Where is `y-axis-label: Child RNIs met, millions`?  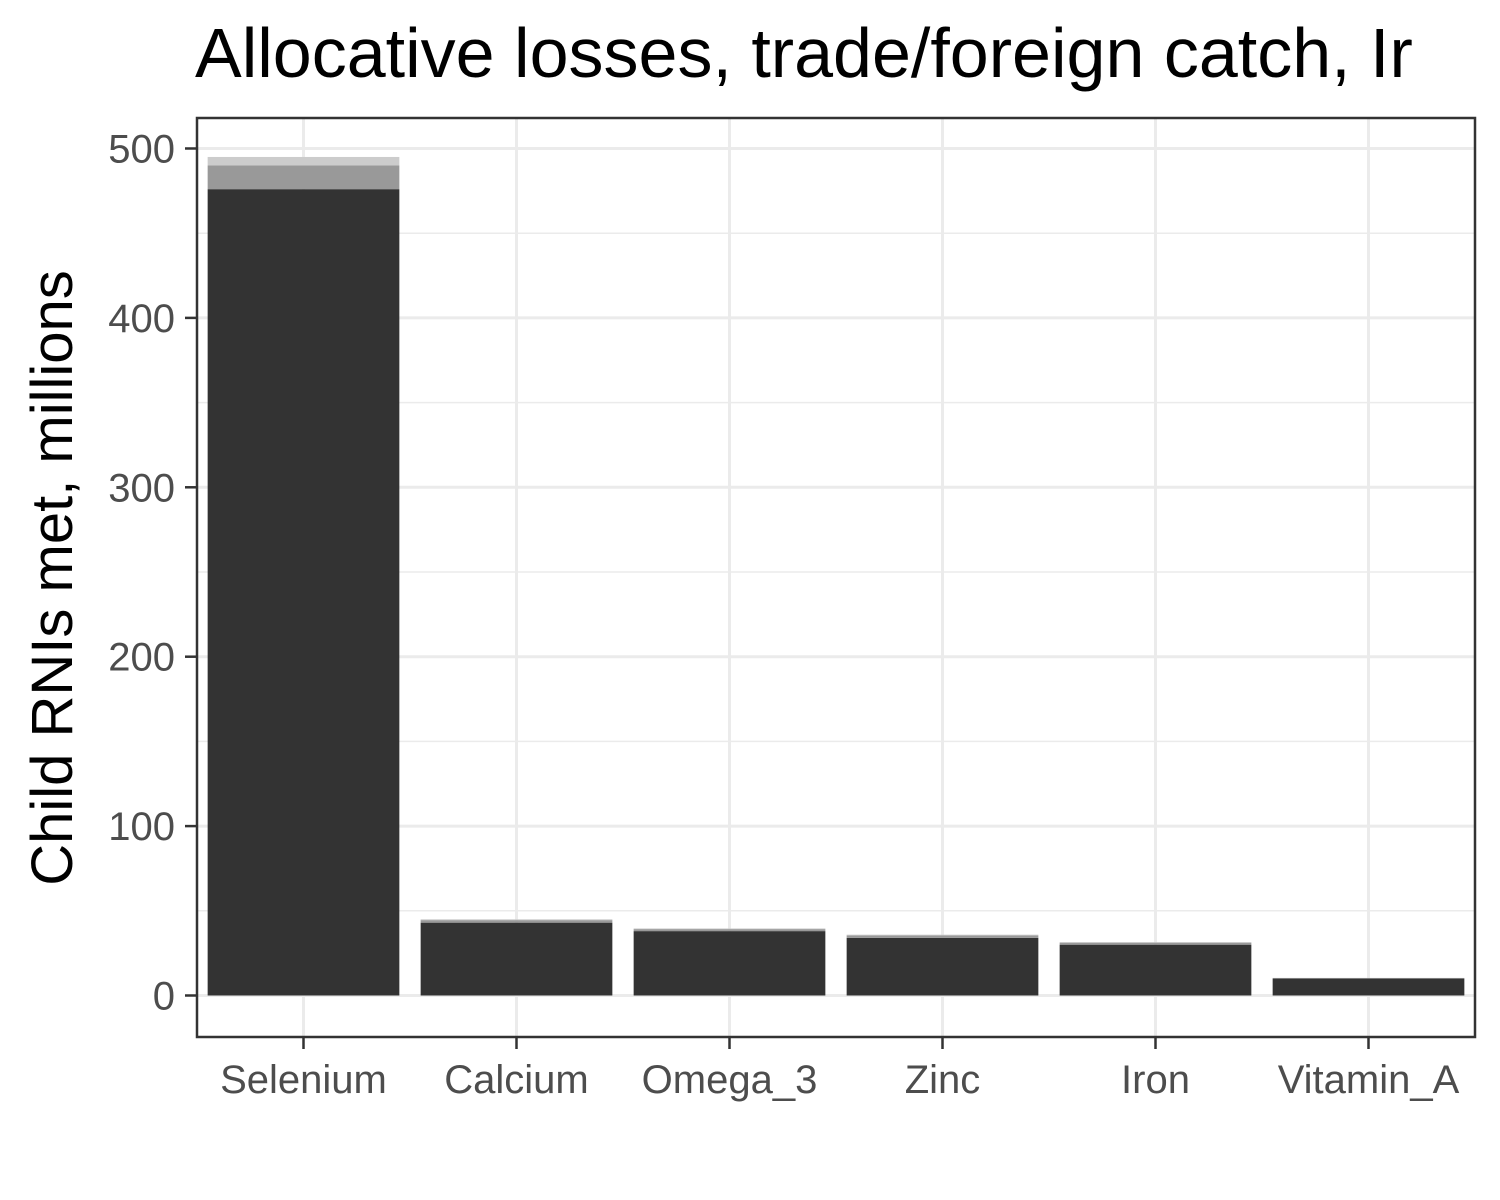 y-axis-label: Child RNIs met, millions is located at coordinates (52, 578).